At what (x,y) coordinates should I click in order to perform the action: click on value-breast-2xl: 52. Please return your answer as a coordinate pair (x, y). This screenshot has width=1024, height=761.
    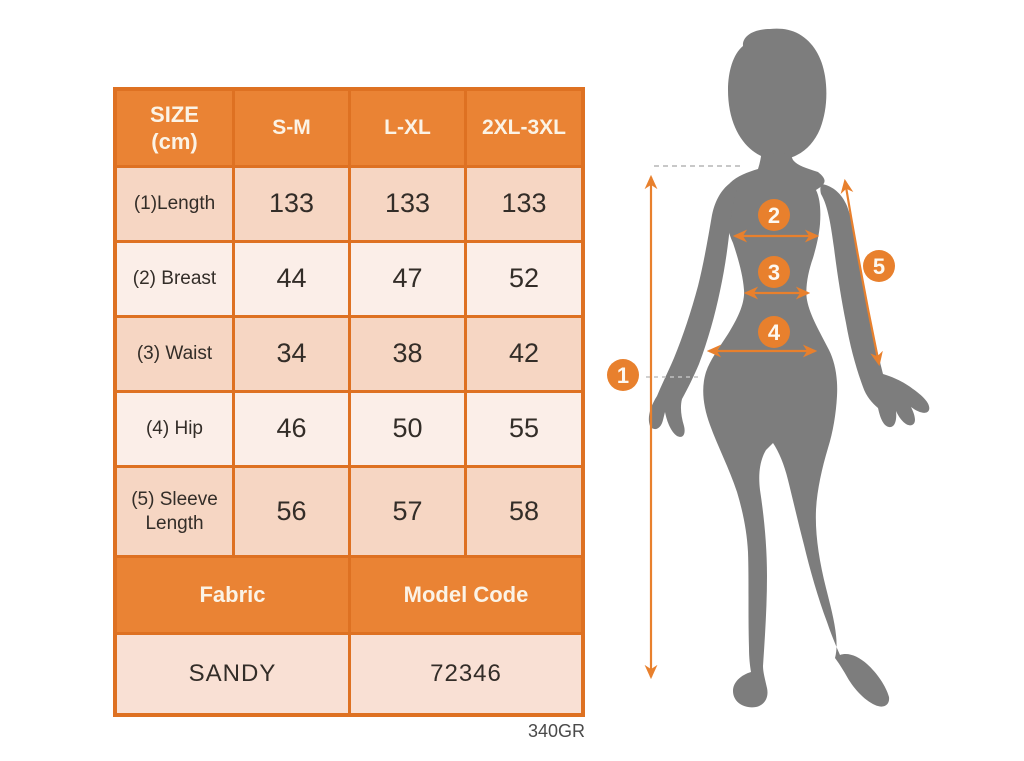
    Looking at the image, I should click on (524, 279).